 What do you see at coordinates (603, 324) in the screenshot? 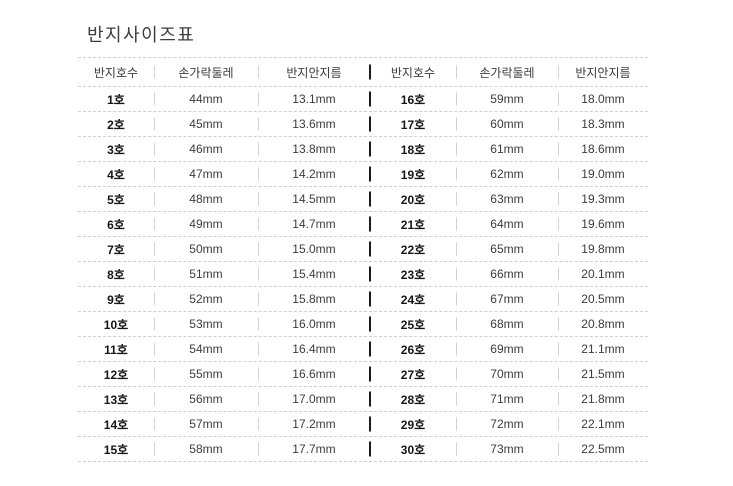
I see `diameter-cell: 20.8mm` at bounding box center [603, 324].